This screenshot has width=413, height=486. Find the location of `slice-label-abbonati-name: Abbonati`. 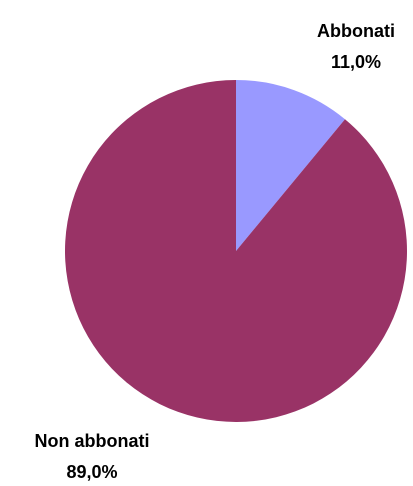

slice-label-abbonati-name: Abbonati is located at coordinates (356, 31).